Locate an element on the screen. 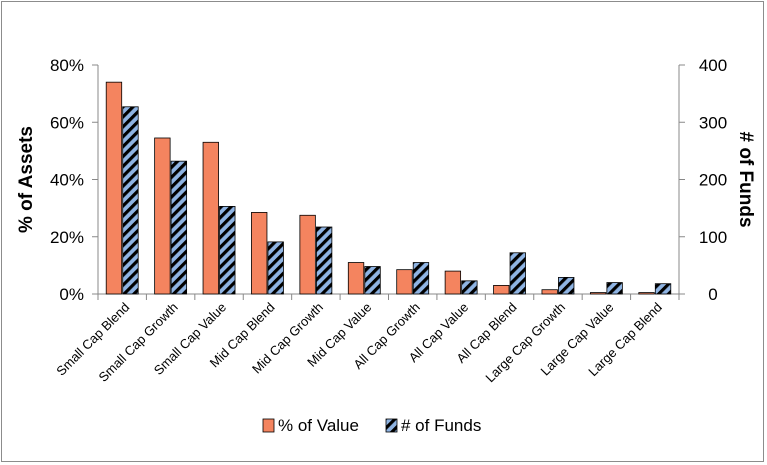  legend-swatch-pct-of-value is located at coordinates (268, 425).